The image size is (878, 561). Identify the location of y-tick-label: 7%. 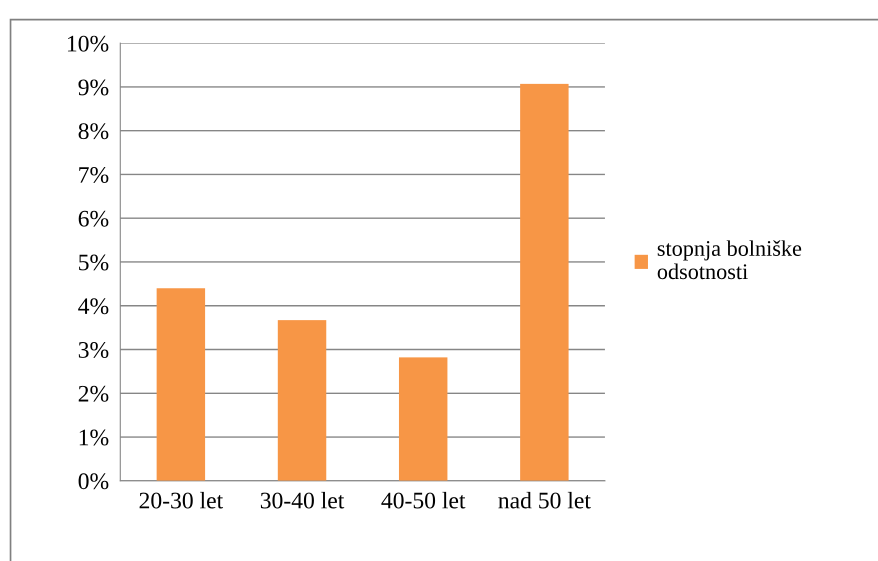
(93, 174).